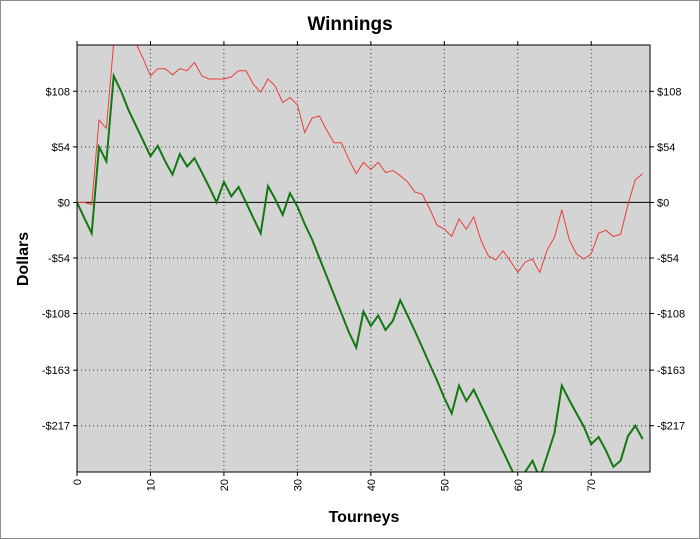  Describe the element at coordinates (59, 259) in the screenshot. I see `y-tick-label-left: -$54` at that location.